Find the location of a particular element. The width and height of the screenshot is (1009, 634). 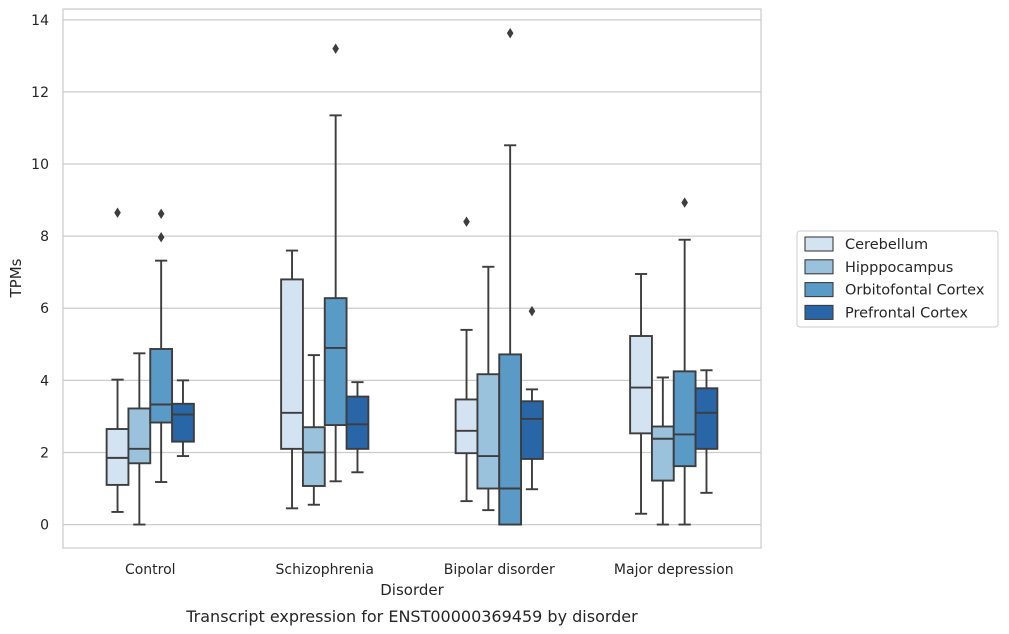

x-tick-label: Bipolar disorder is located at coordinates (499, 570).